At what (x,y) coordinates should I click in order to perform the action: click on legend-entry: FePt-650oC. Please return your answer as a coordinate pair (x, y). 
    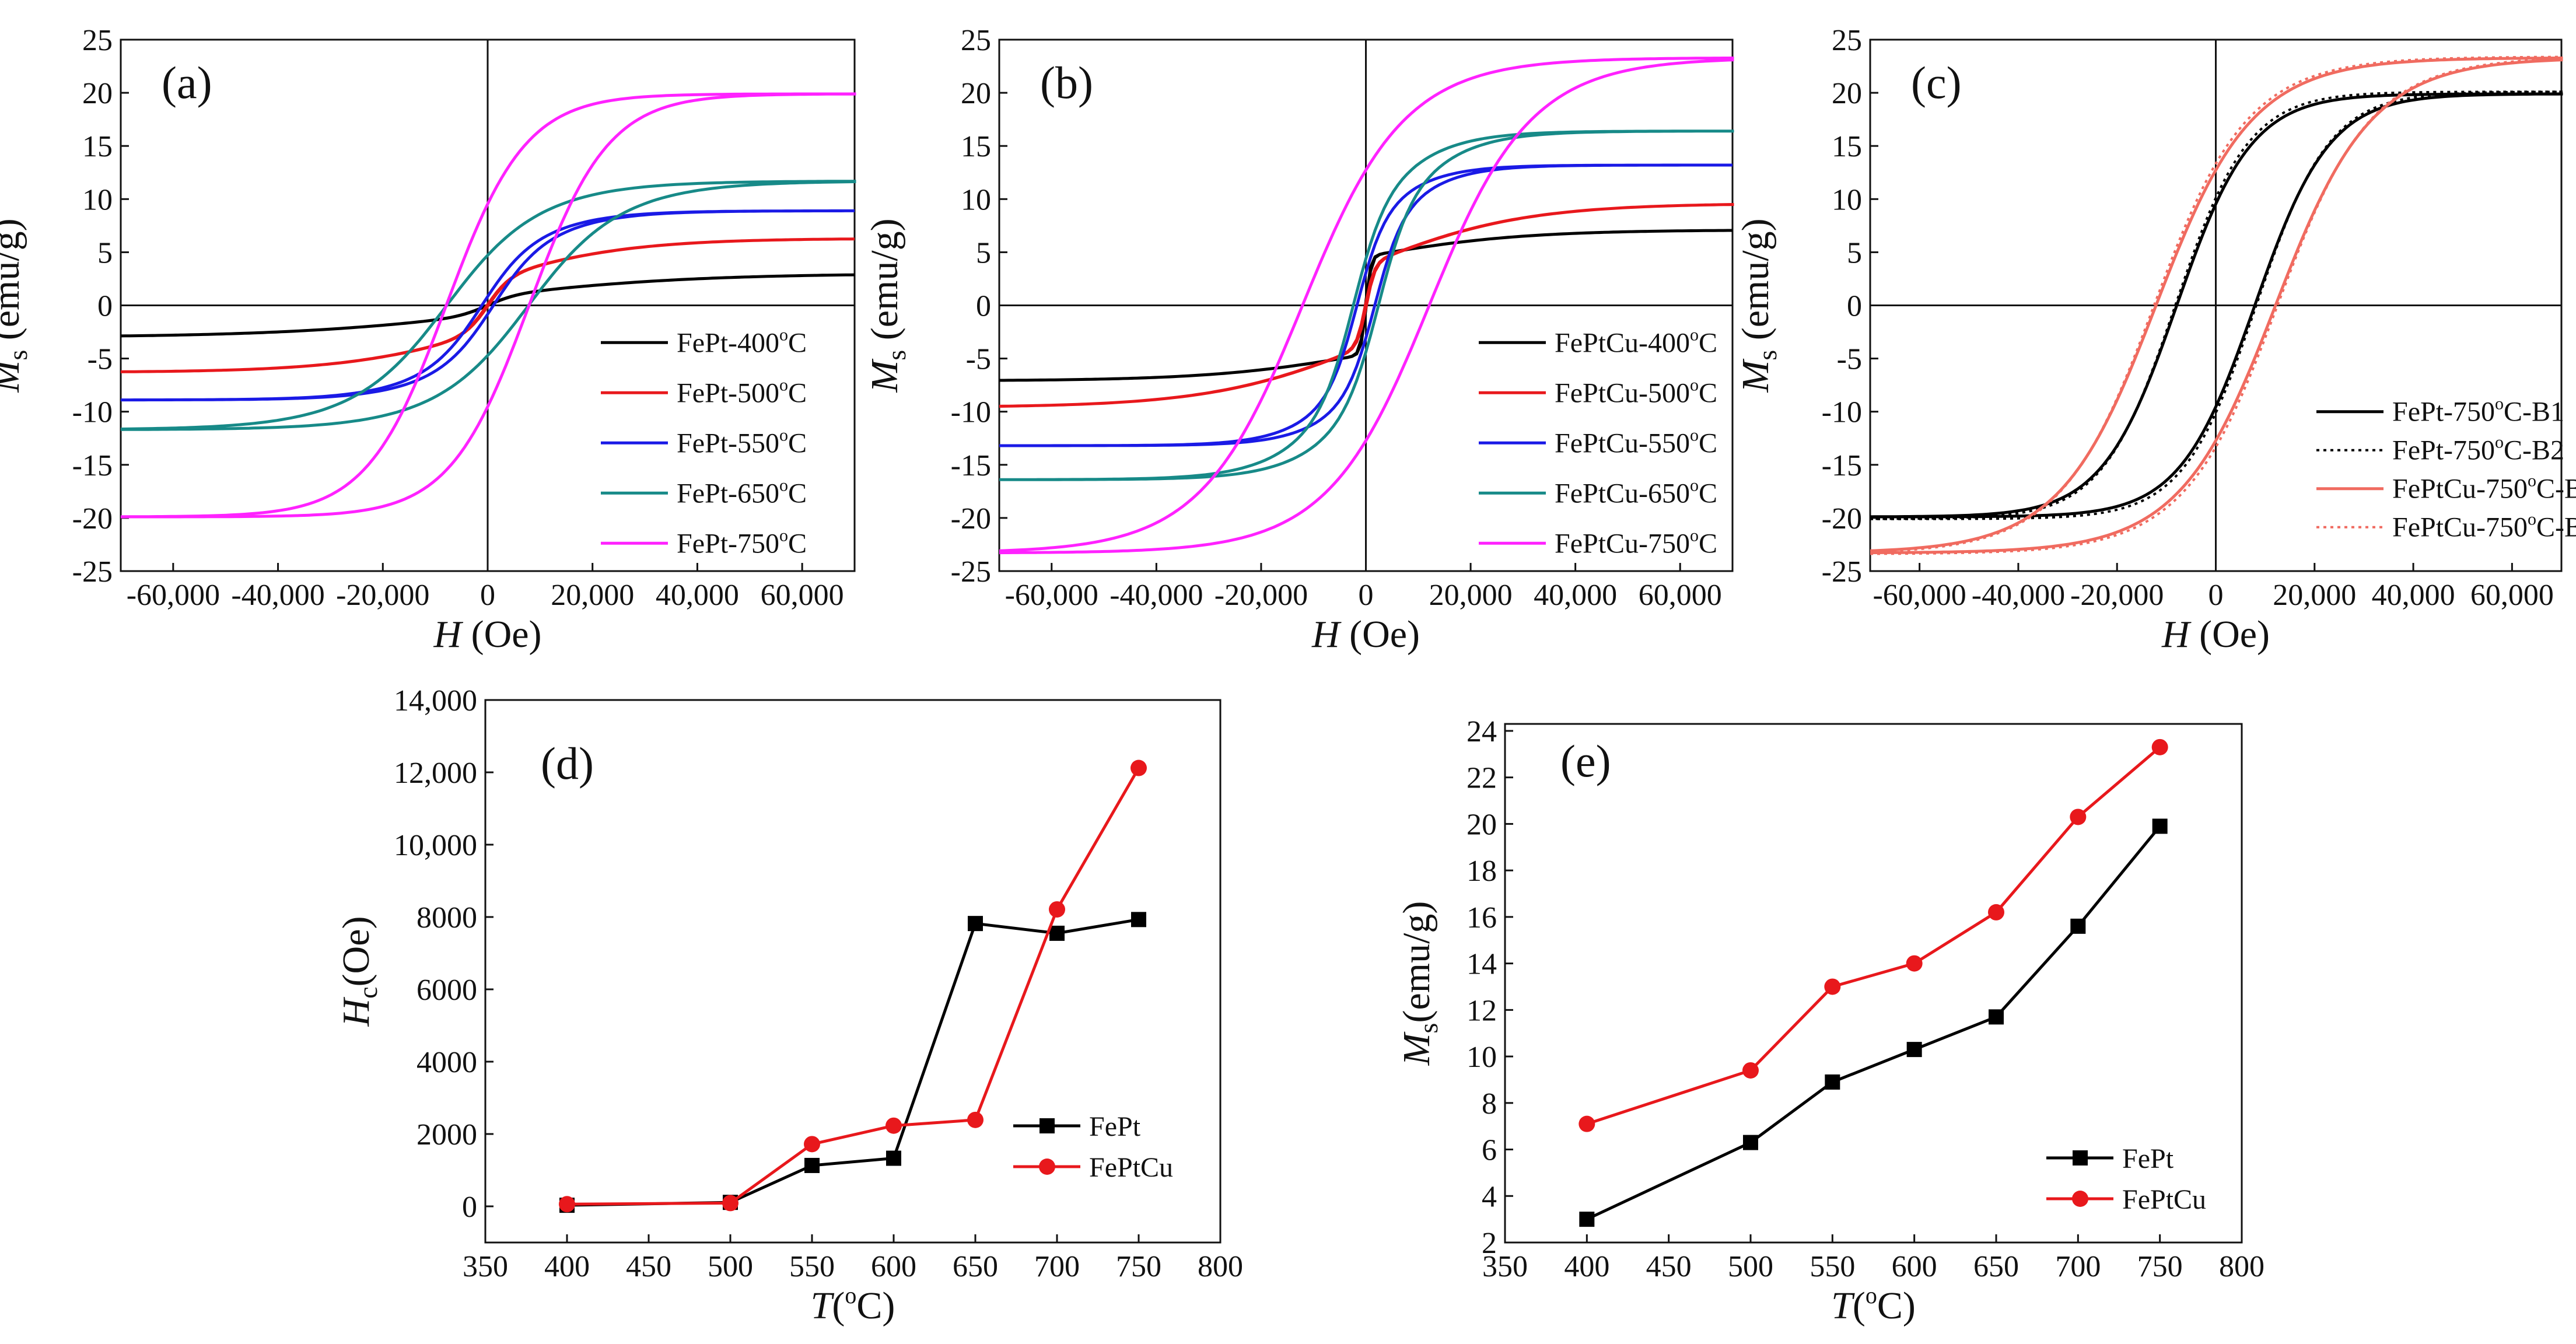
    Looking at the image, I should click on (742, 492).